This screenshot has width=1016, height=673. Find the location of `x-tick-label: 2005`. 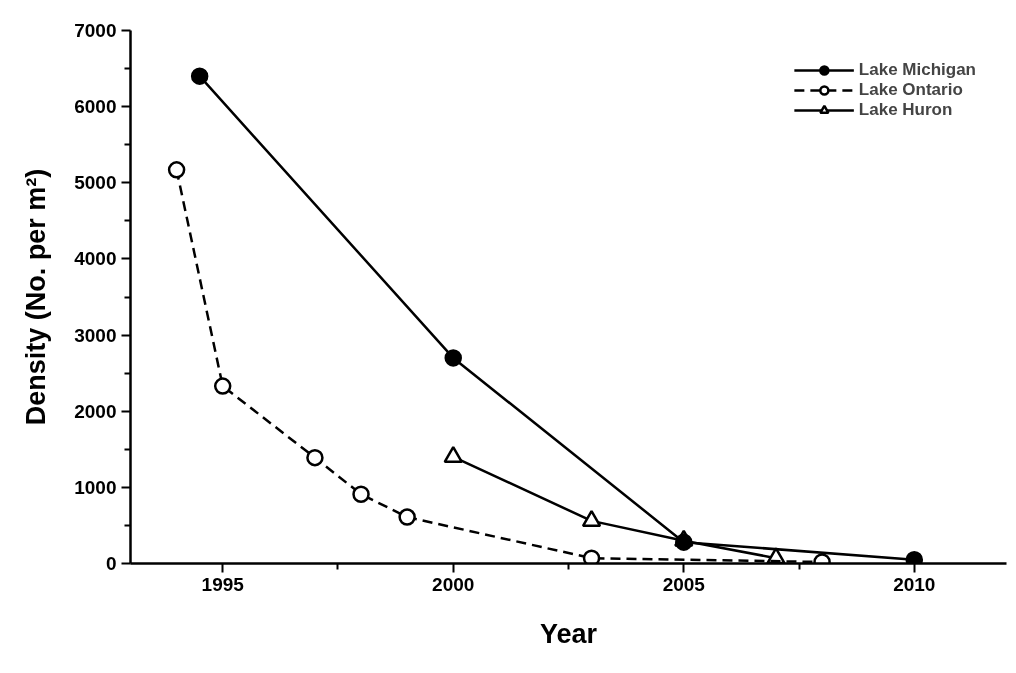

x-tick-label: 2005 is located at coordinates (684, 584).